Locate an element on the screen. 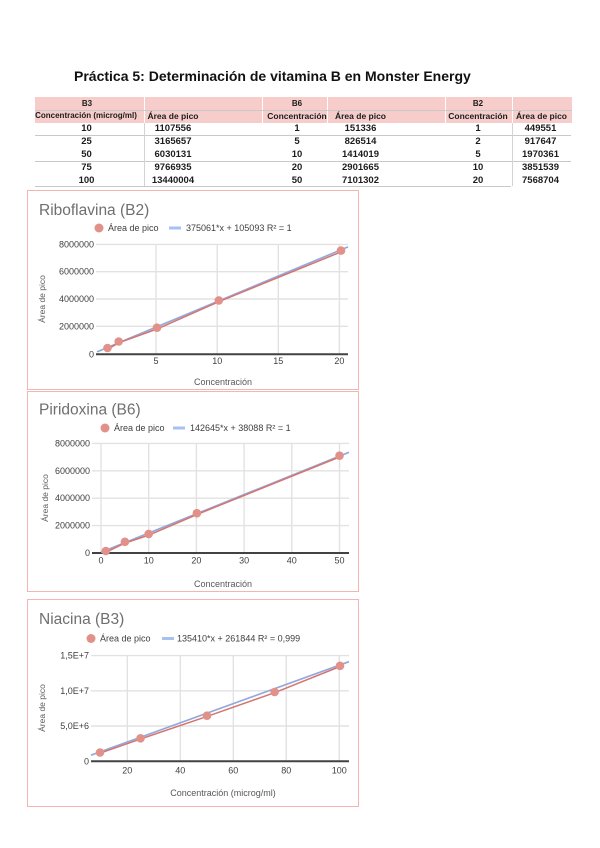  svg-text: 135410*x + 261844 R² = 0,999 is located at coordinates (238, 639).